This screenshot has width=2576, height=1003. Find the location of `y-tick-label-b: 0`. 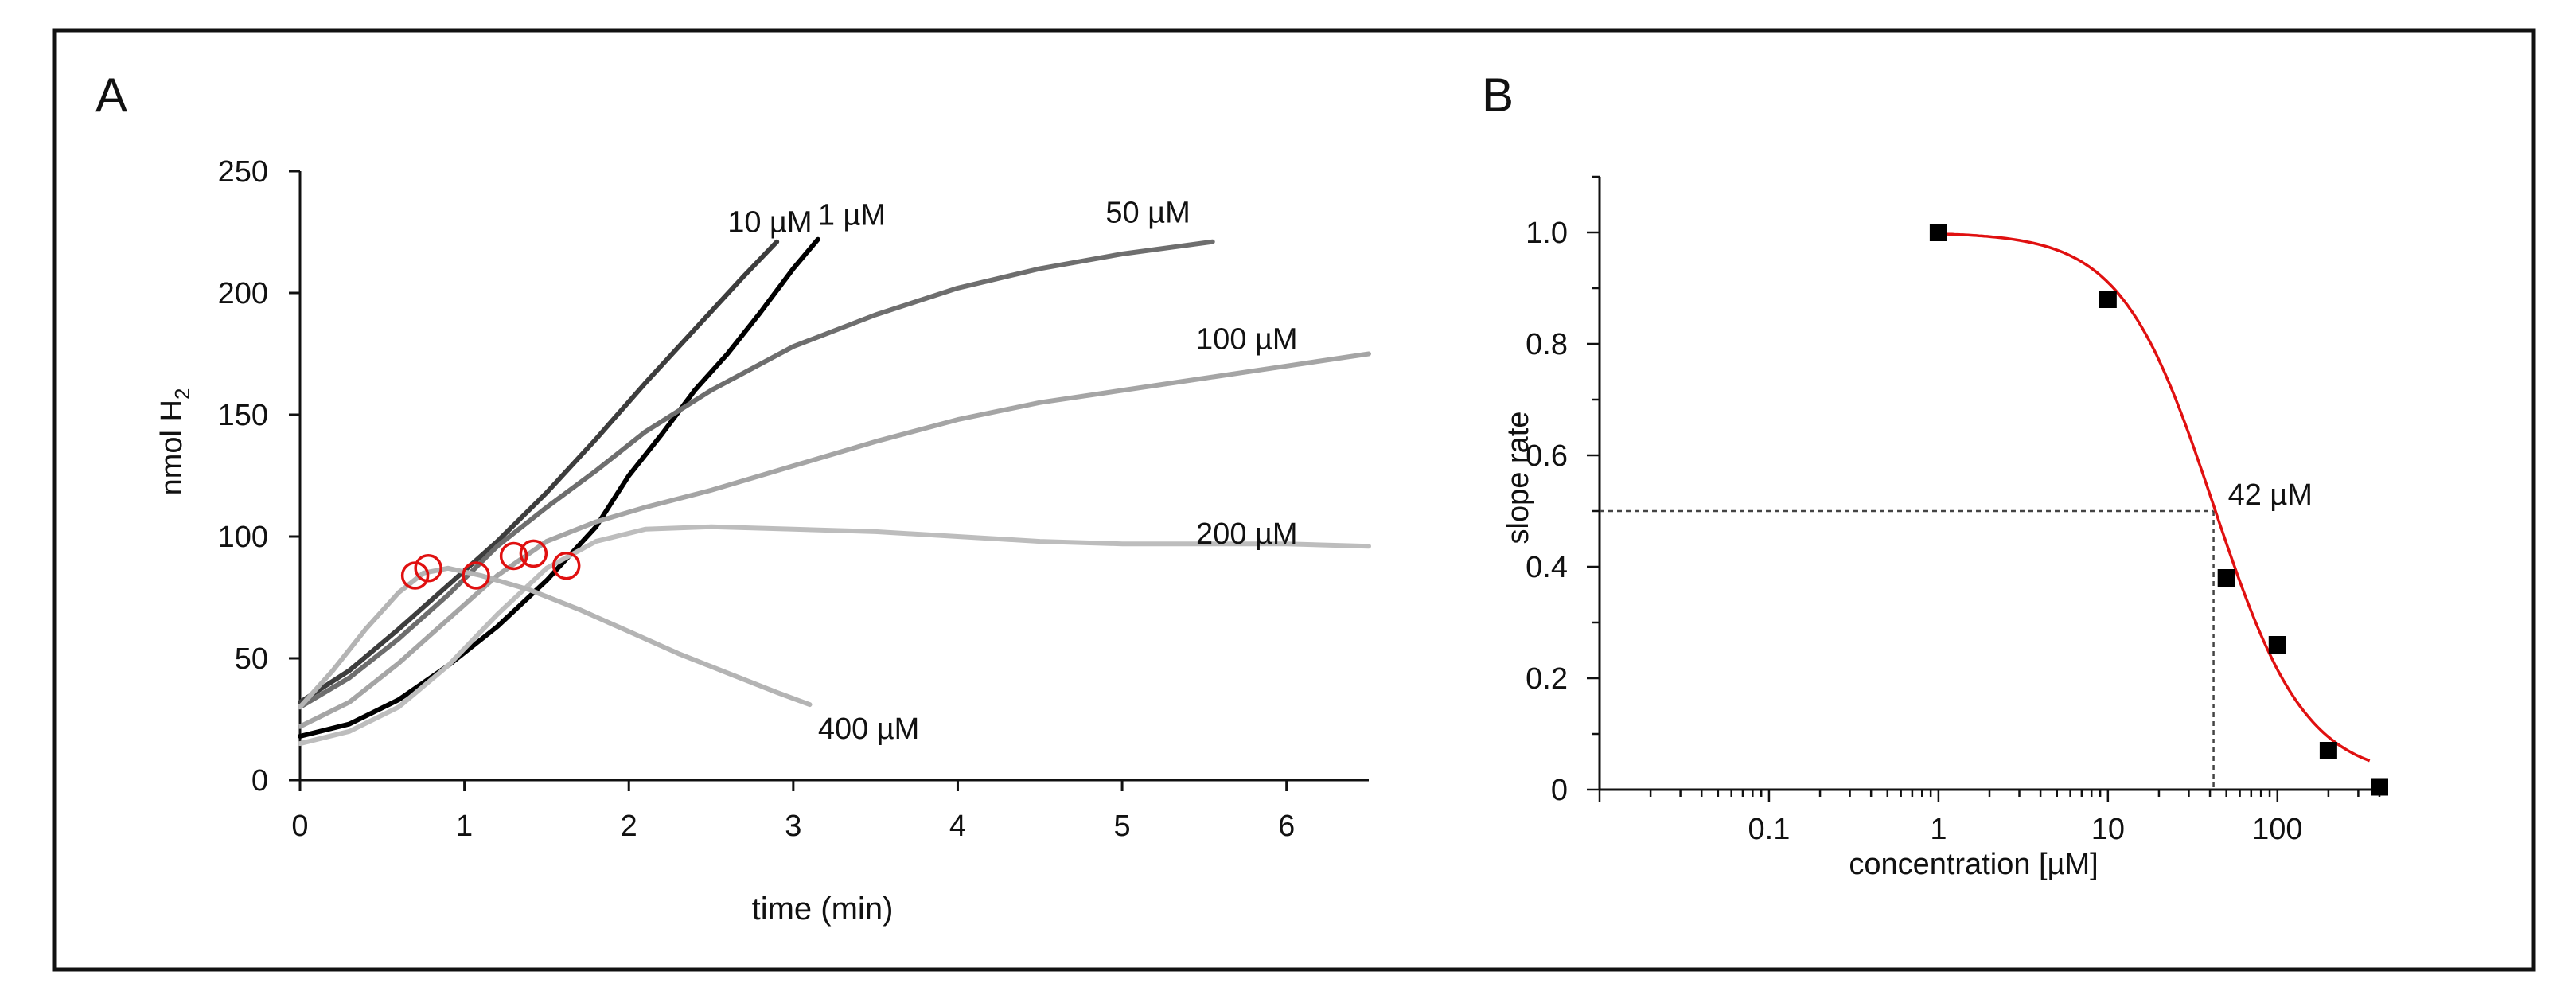

y-tick-label-b: 0 is located at coordinates (1559, 790).